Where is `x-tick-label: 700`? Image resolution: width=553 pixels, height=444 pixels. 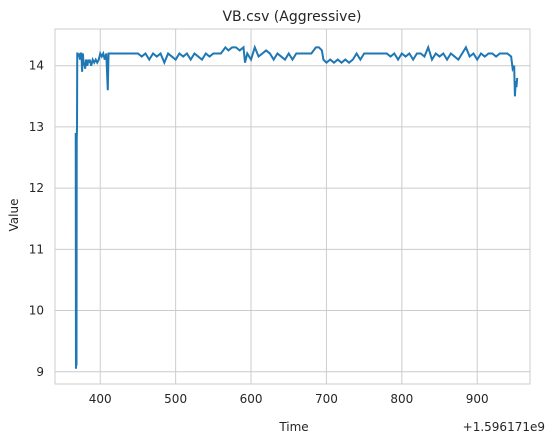 x-tick-label: 700 is located at coordinates (326, 399).